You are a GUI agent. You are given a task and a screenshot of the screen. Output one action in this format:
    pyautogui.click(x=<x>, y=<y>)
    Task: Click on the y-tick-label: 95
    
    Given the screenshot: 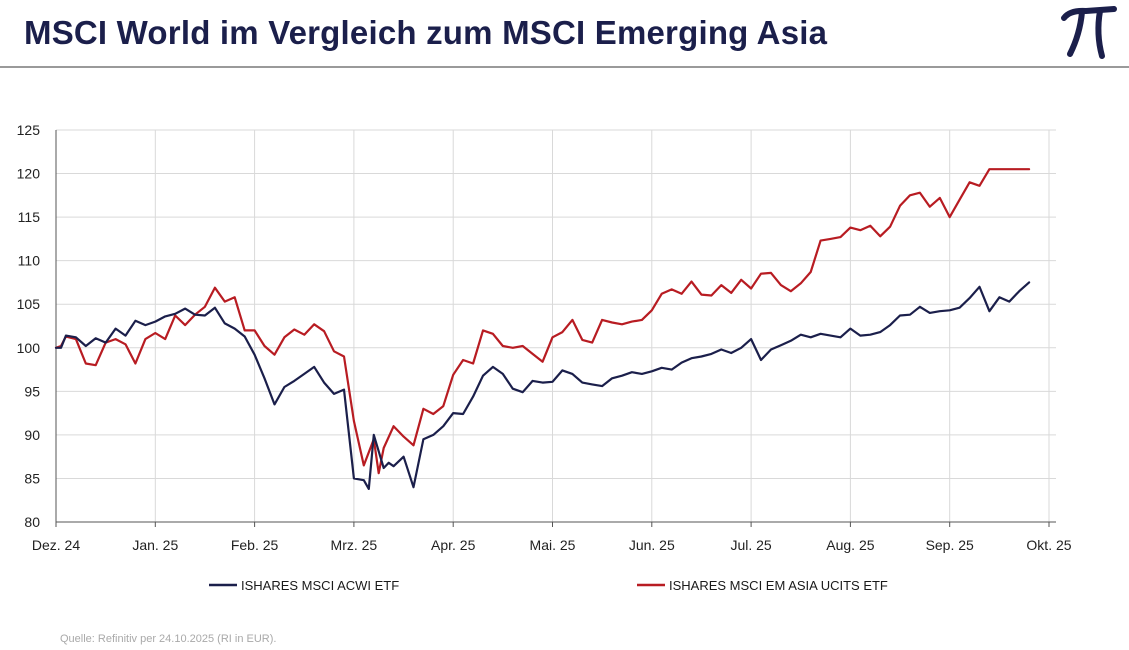 What is the action you would take?
    pyautogui.click(x=32, y=391)
    